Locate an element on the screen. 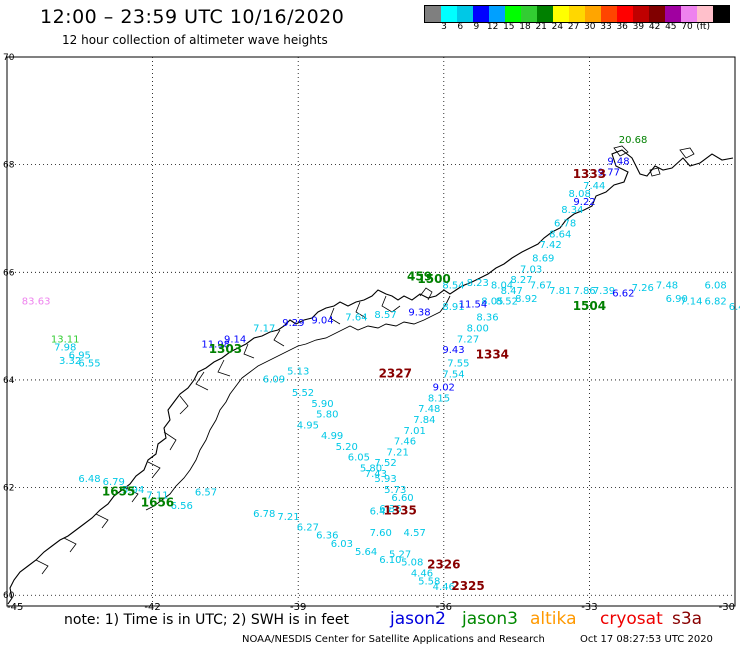 This screenshot has width=740, height=650. wave-height-value: 6.82 is located at coordinates (715, 302).